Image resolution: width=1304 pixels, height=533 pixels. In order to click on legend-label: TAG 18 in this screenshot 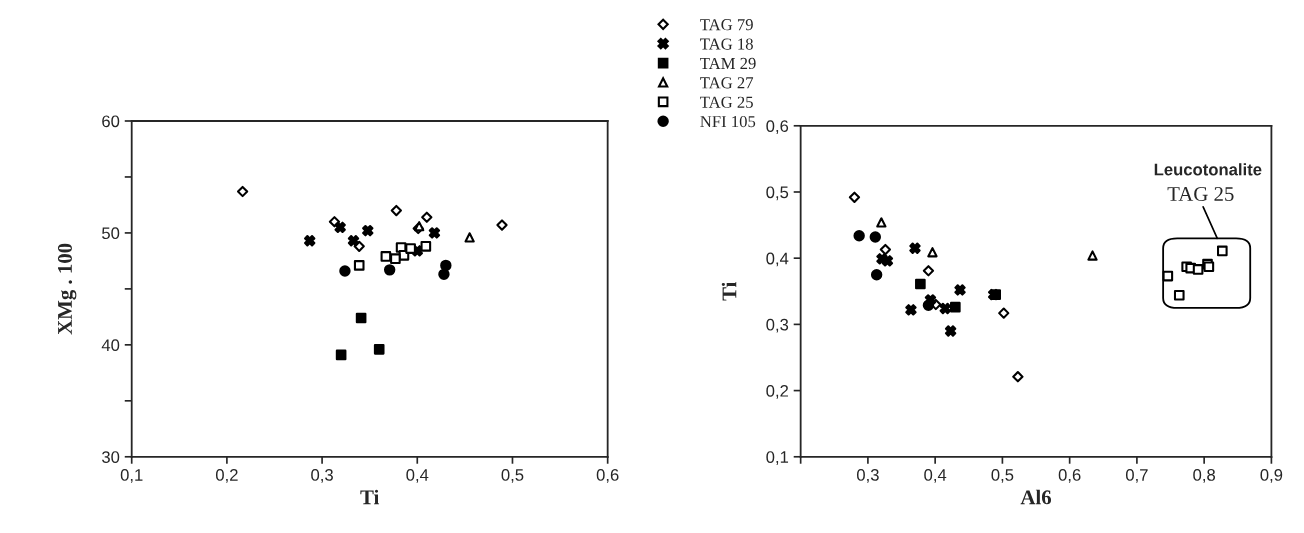, I will do `click(726, 44)`.